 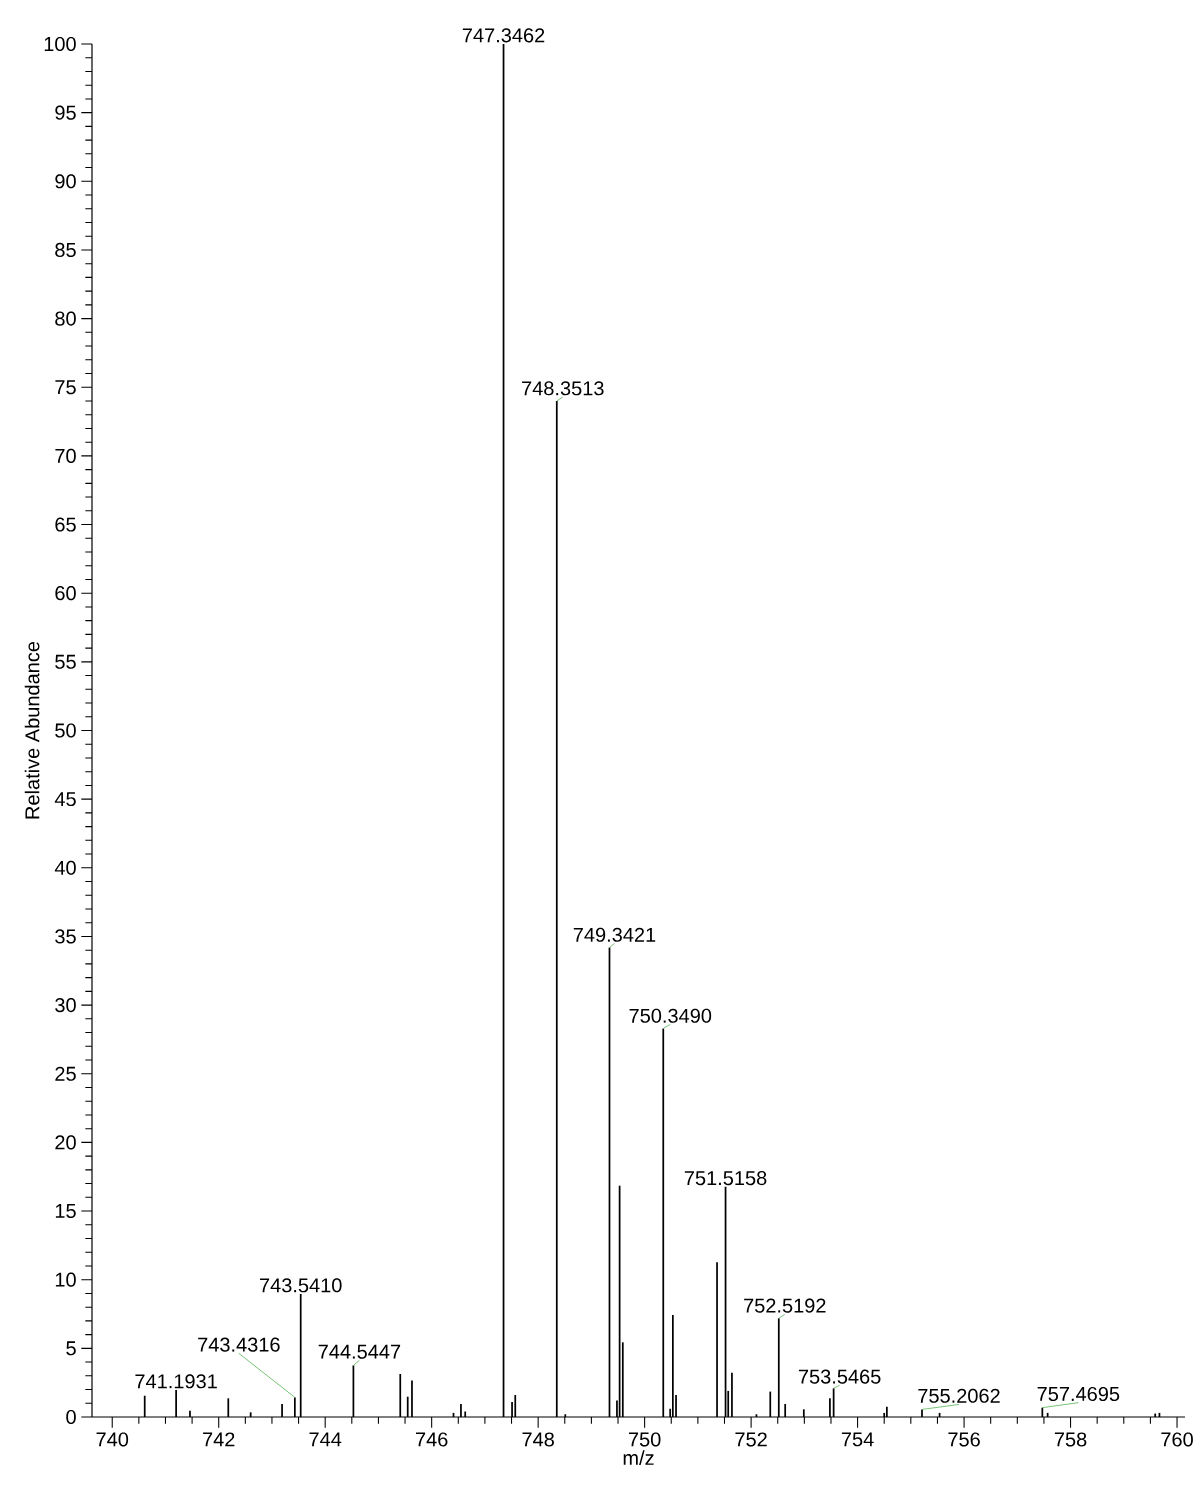 What do you see at coordinates (301, 1285) in the screenshot?
I see `annotation: 743.5410` at bounding box center [301, 1285].